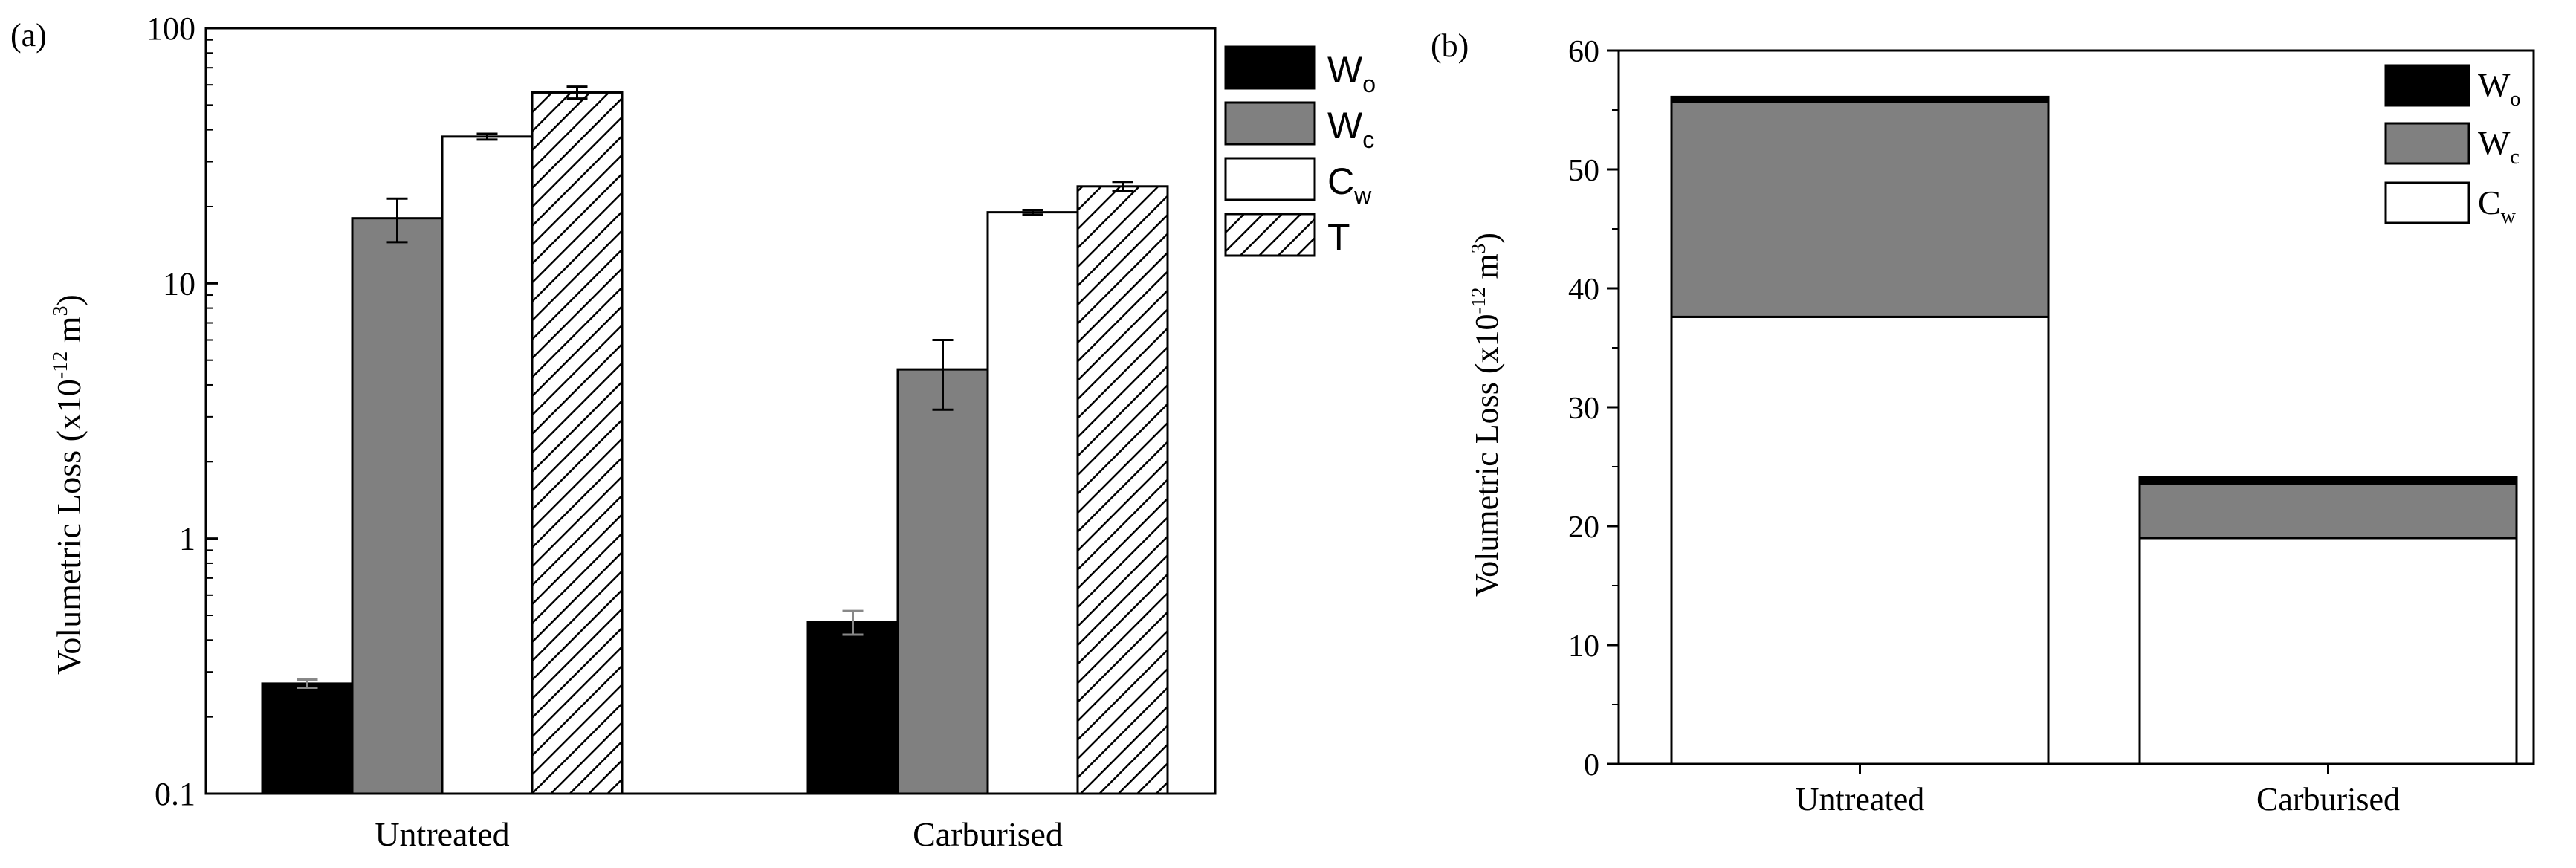 This screenshot has width=2576, height=868. I want to click on error-bar-t-carburised, so click(1122, 186).